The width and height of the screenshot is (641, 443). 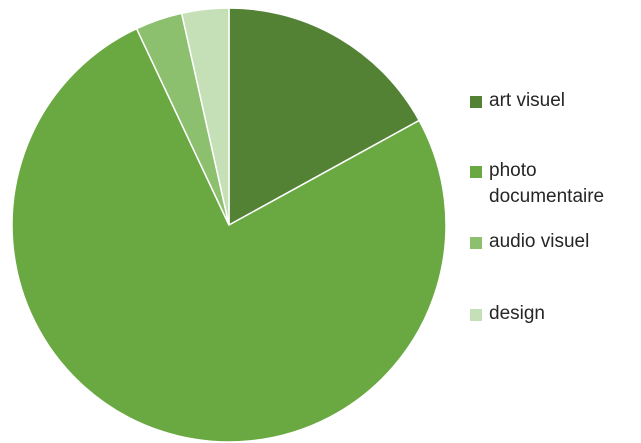 I want to click on pie-slice-art-visuel, so click(x=324, y=117).